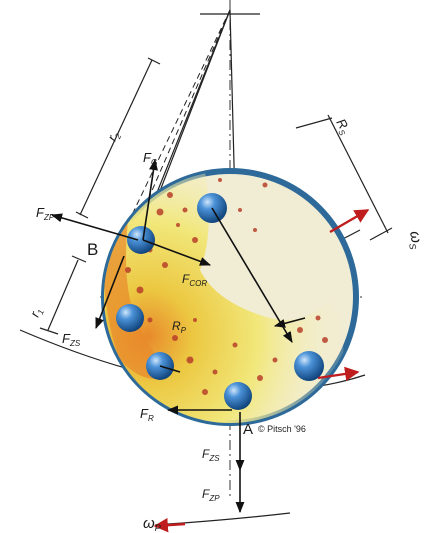 This screenshot has width=431, height=533. What do you see at coordinates (211, 455) in the screenshot?
I see `label-f-zs-bottom: FZS` at bounding box center [211, 455].